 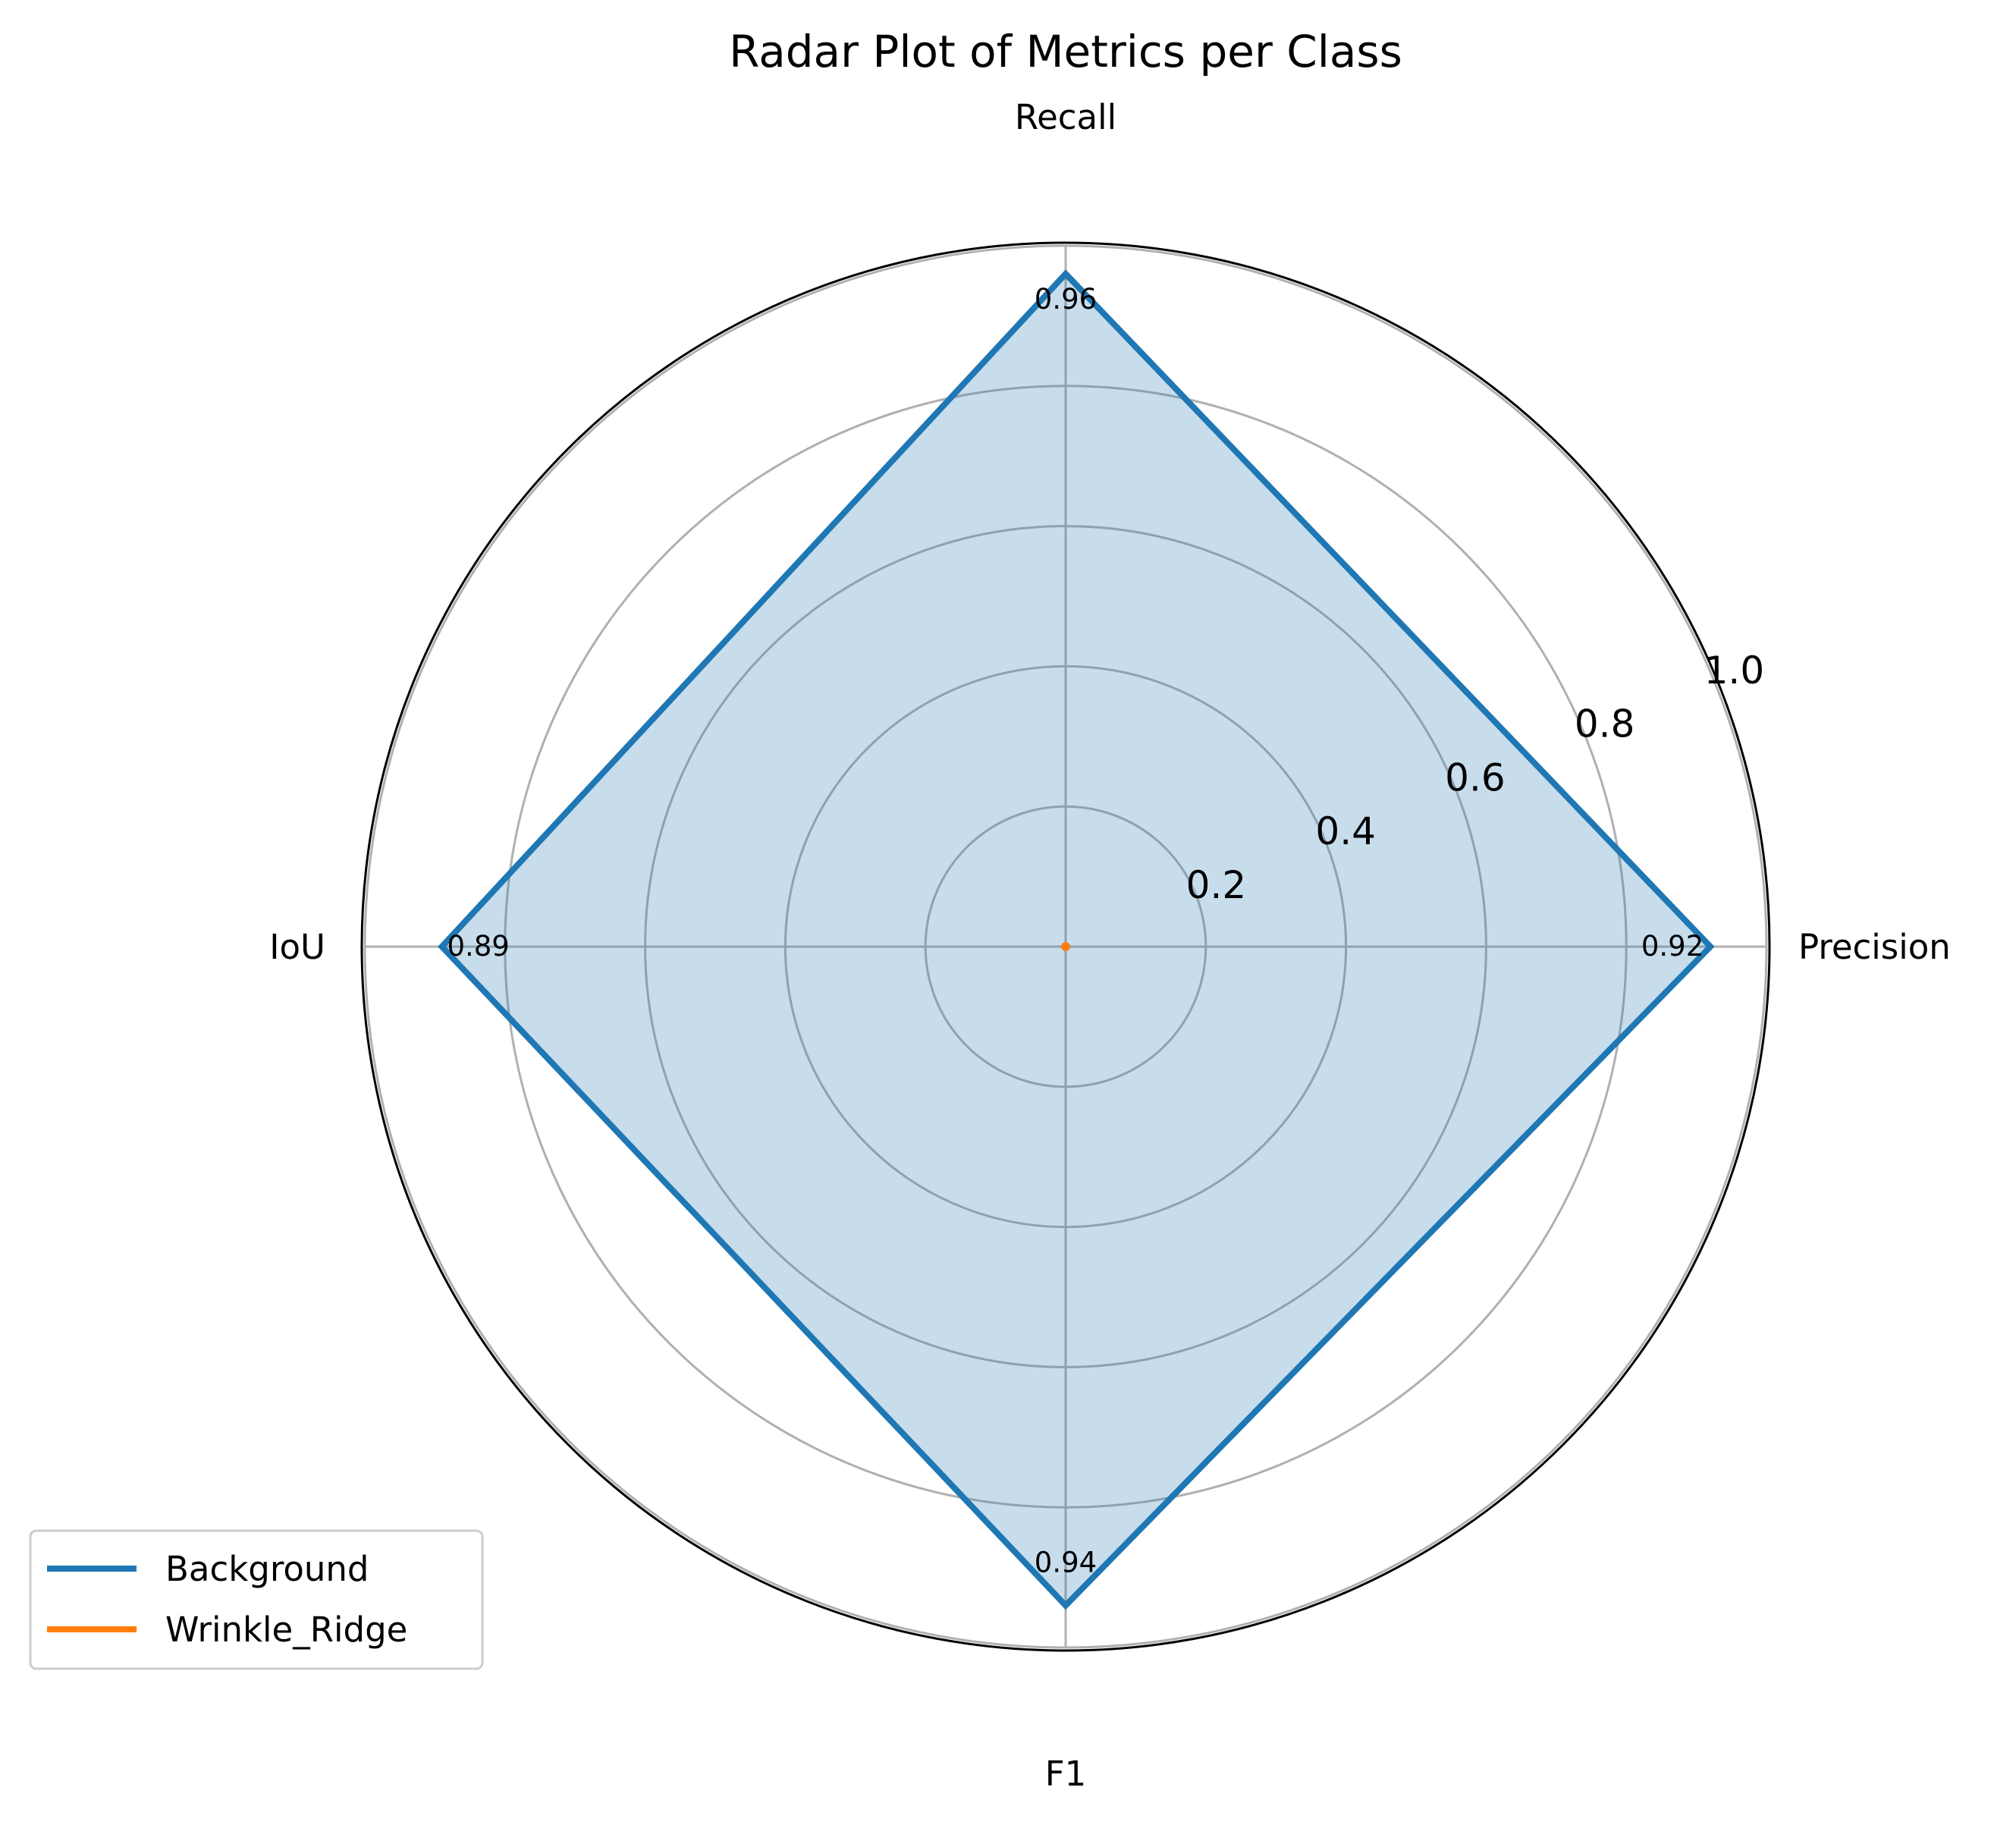 I want to click on legend-entry-label: Wrinkle_Ridge, so click(x=286, y=1630).